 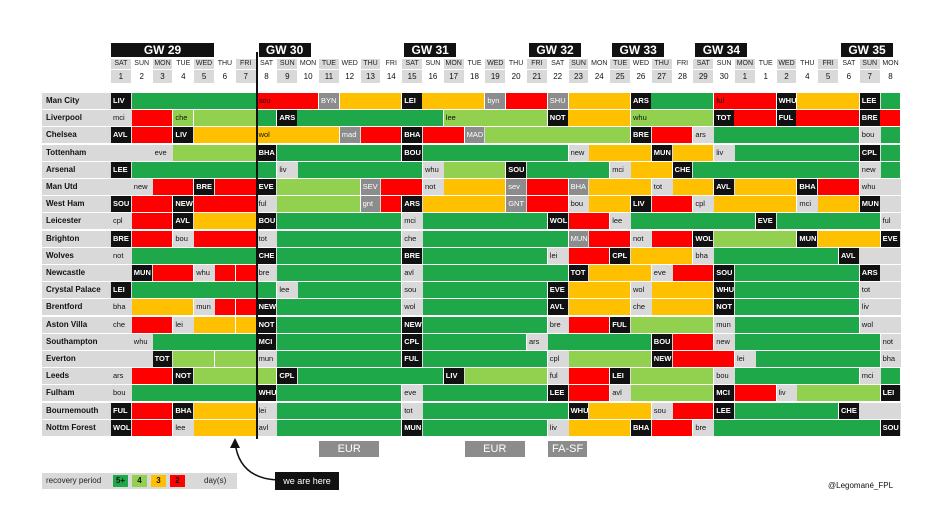 What do you see at coordinates (866, 290) in the screenshot?
I see `fixture-cell: tot` at bounding box center [866, 290].